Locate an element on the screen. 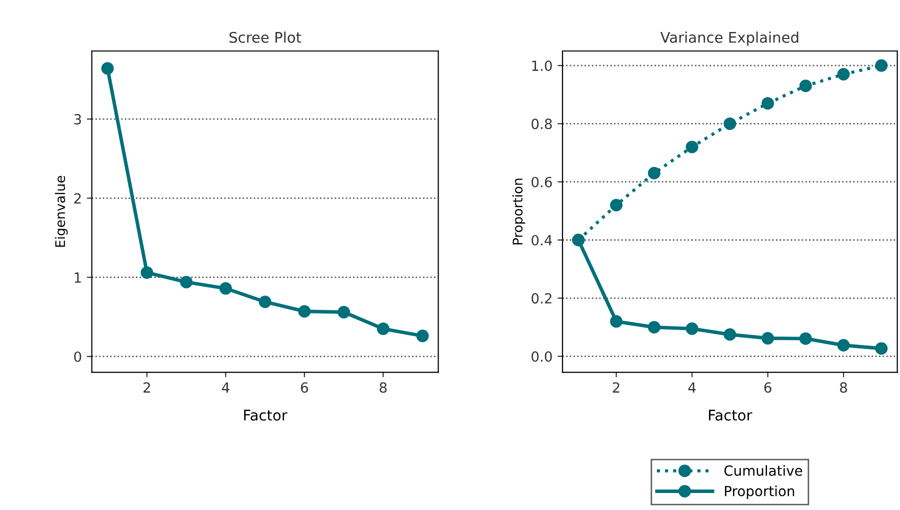 The image size is (900, 510). y-tick-label: 0.4 is located at coordinates (542, 240).